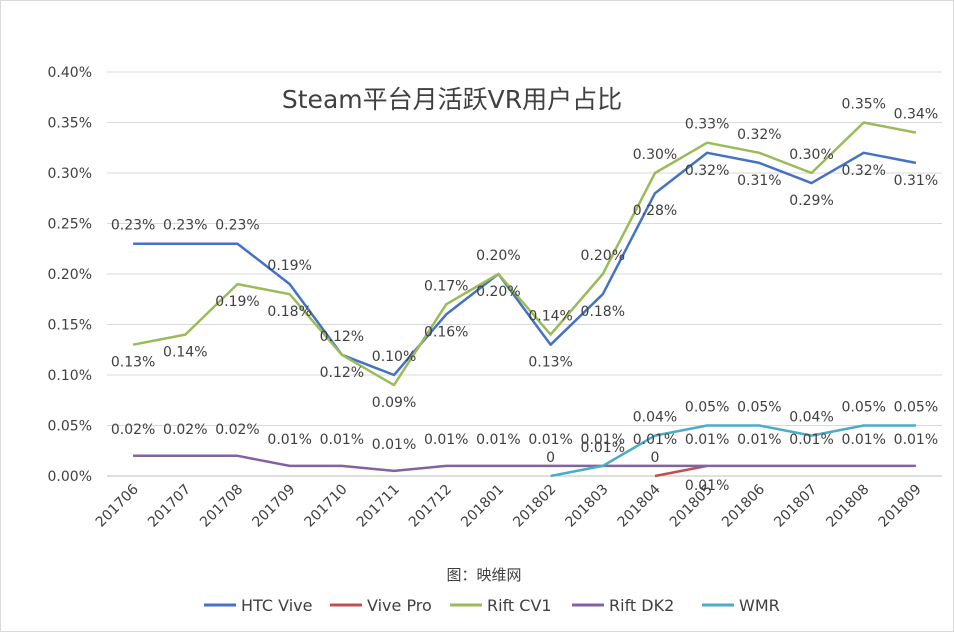  Describe the element at coordinates (707, 125) in the screenshot. I see `data-label: 0.33%` at that location.